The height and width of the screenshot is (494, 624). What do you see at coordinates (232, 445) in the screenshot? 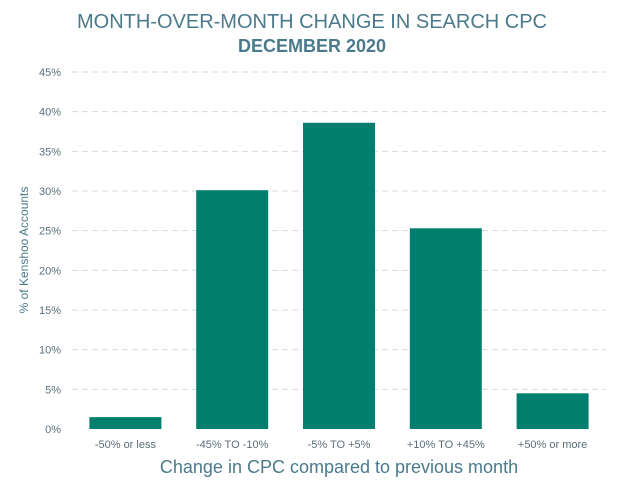
I see `x-tick-label: -45% TO -10%` at bounding box center [232, 445].